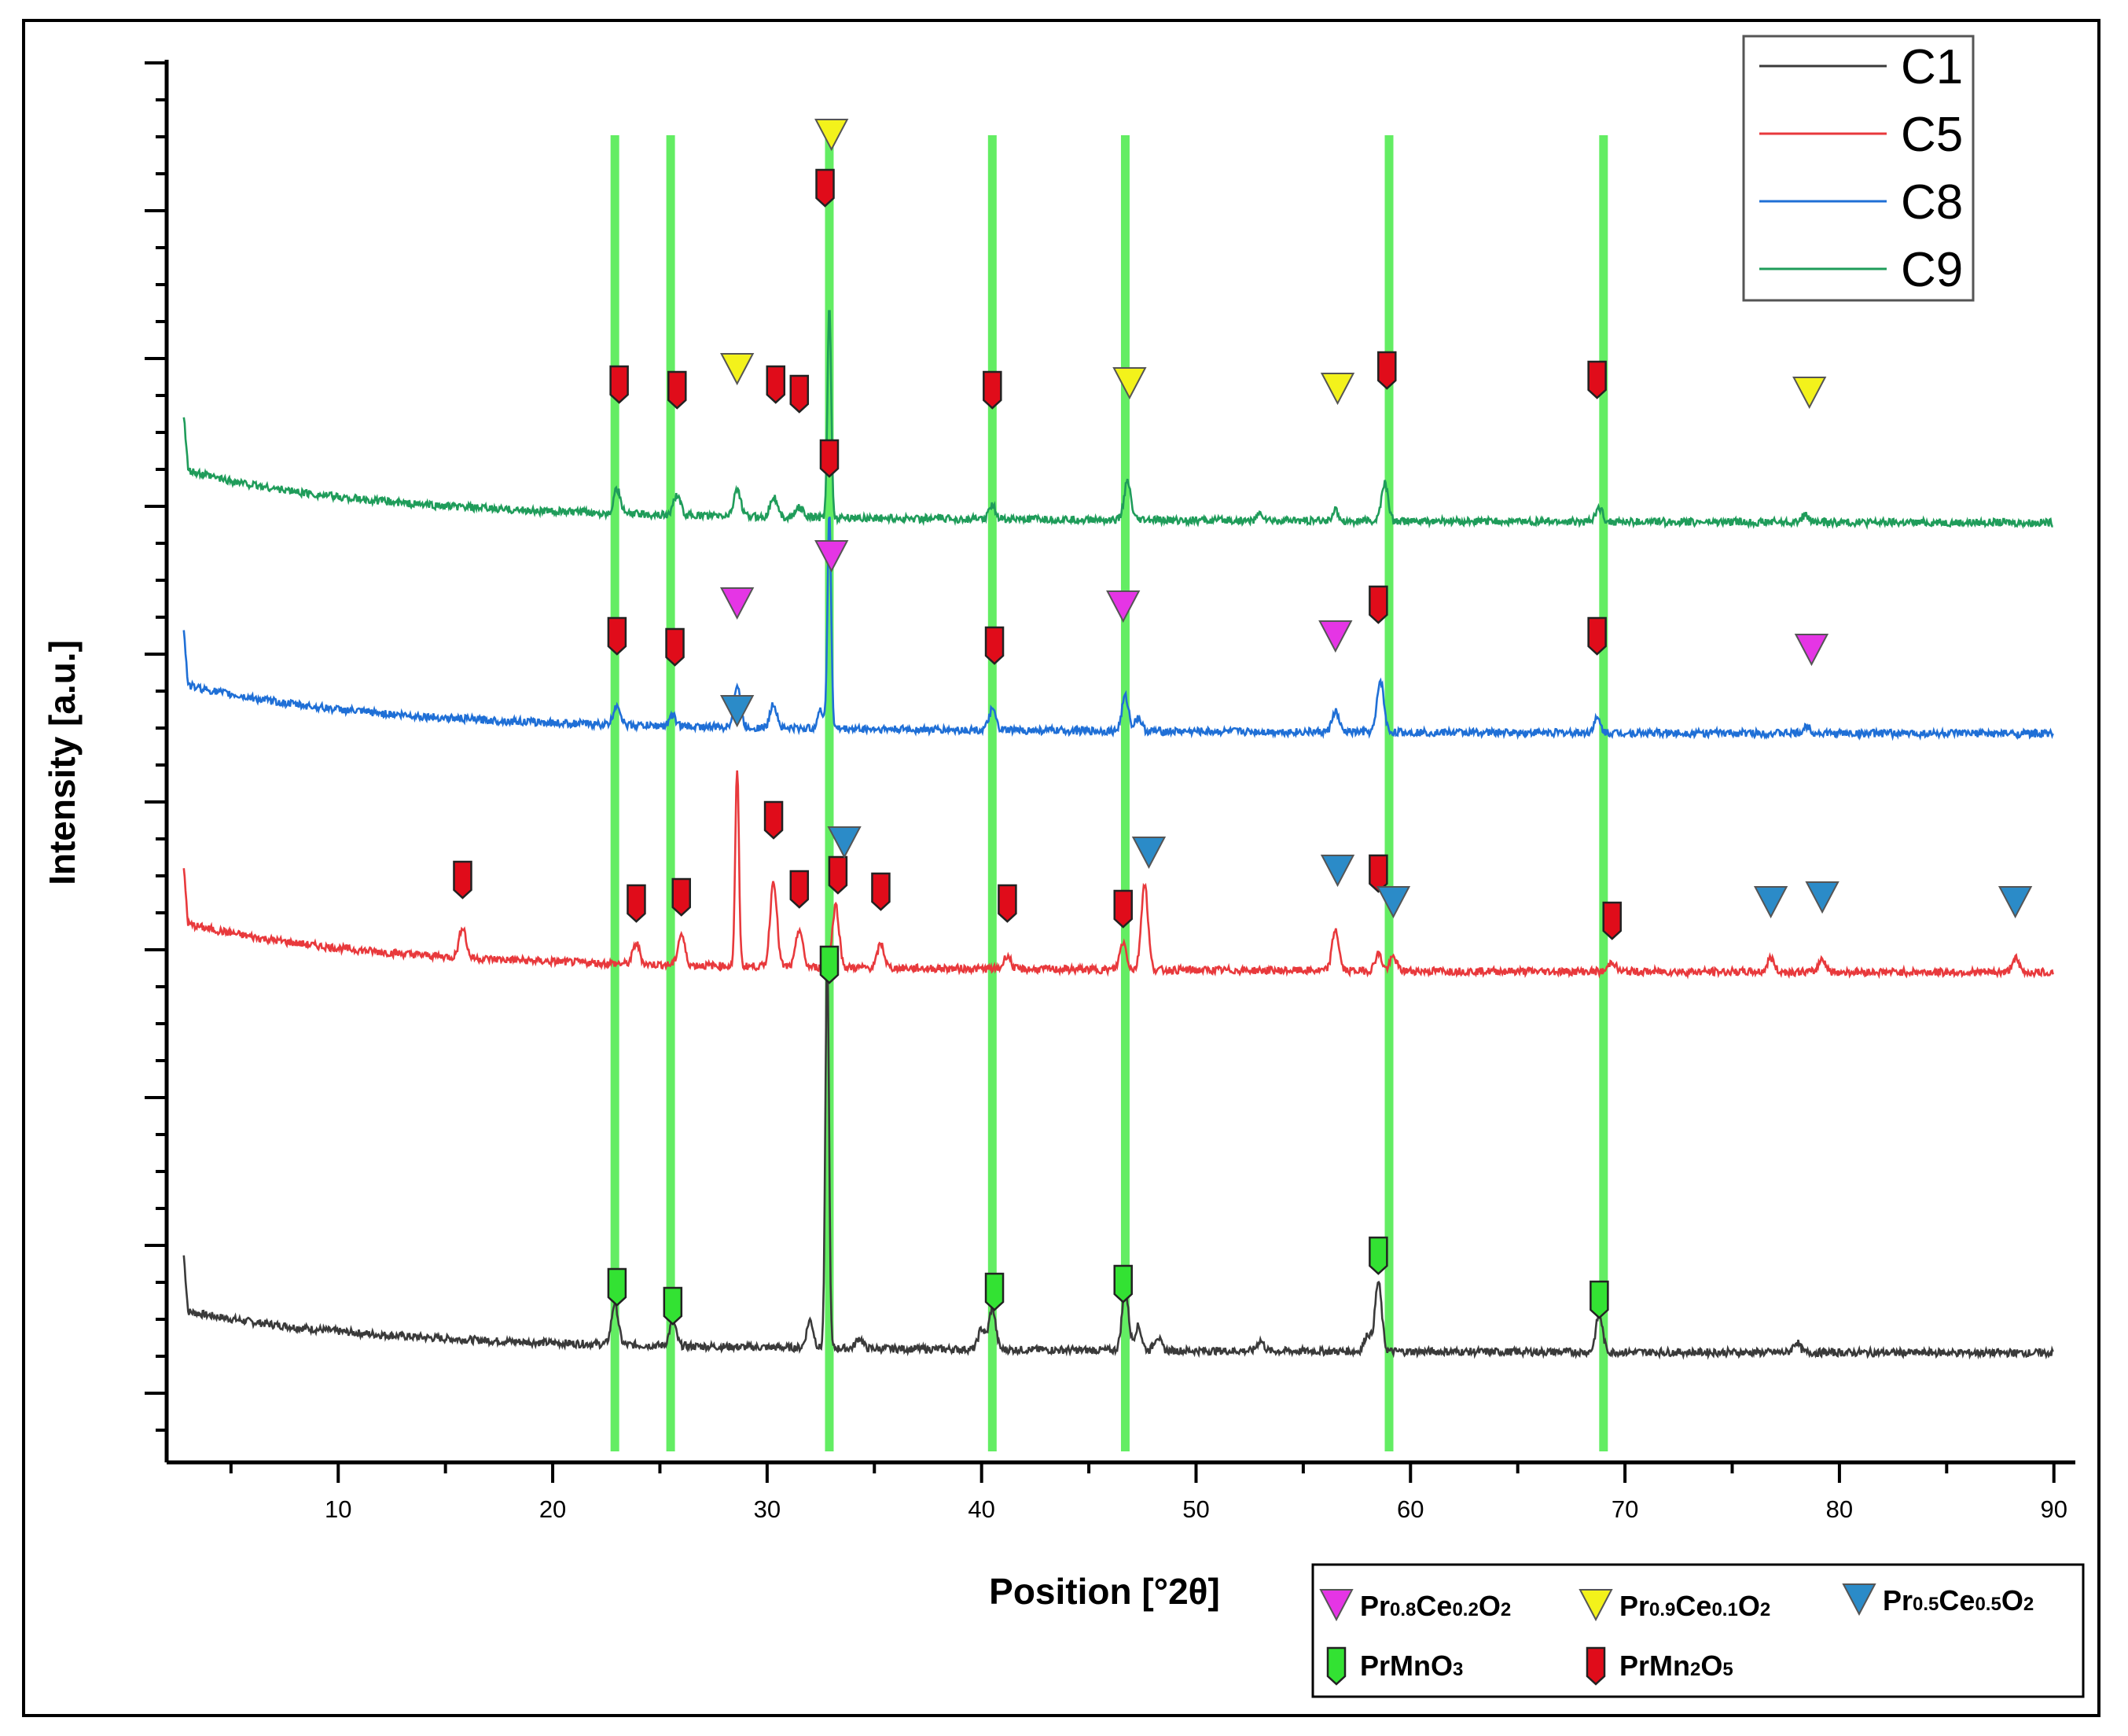 This screenshot has height=1736, width=2128. I want to click on x-tick-label-60: 60, so click(1410, 1509).